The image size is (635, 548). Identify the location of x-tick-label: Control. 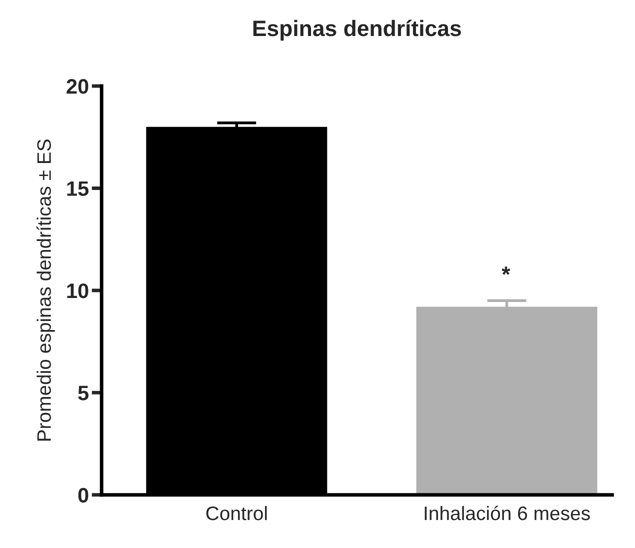
(236, 513).